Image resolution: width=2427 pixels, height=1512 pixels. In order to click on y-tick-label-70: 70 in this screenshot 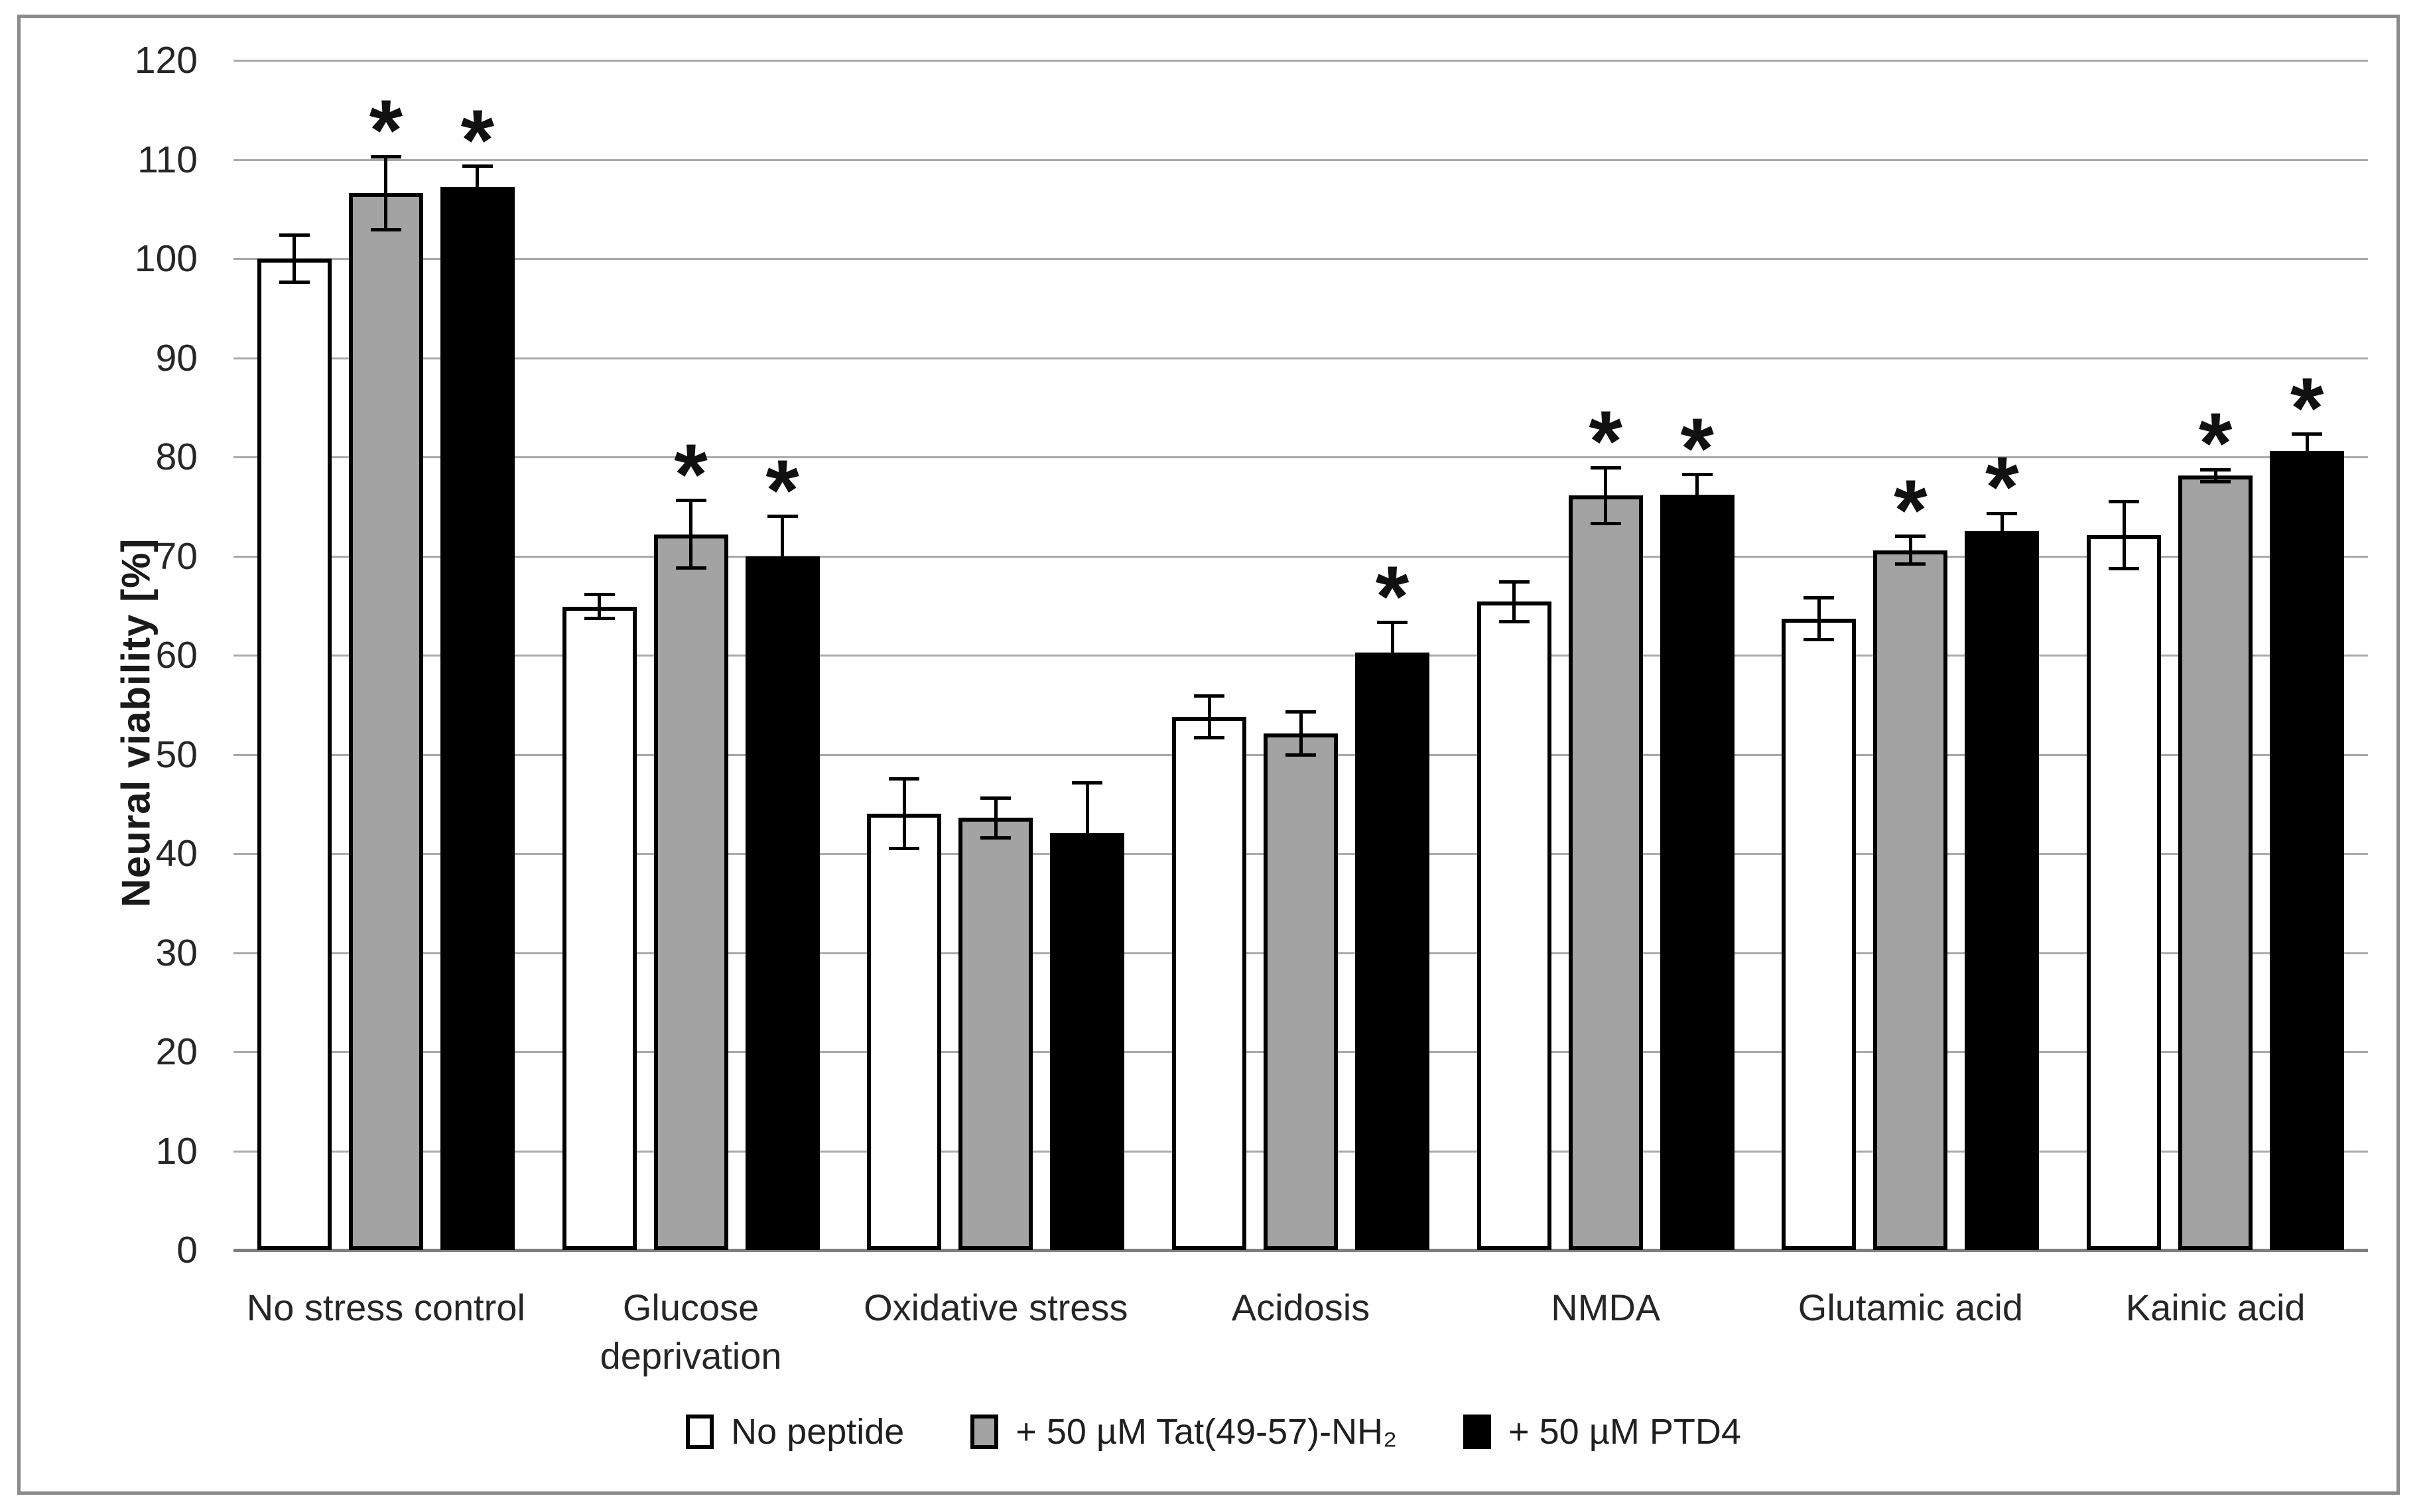, I will do `click(176, 556)`.